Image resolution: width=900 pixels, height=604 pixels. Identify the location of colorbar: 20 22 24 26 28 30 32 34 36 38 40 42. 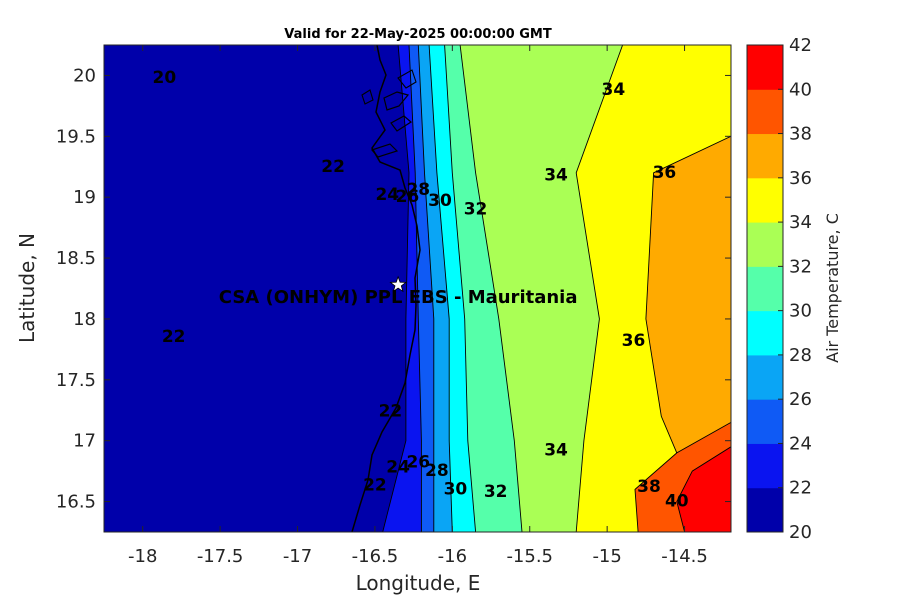
(779, 289).